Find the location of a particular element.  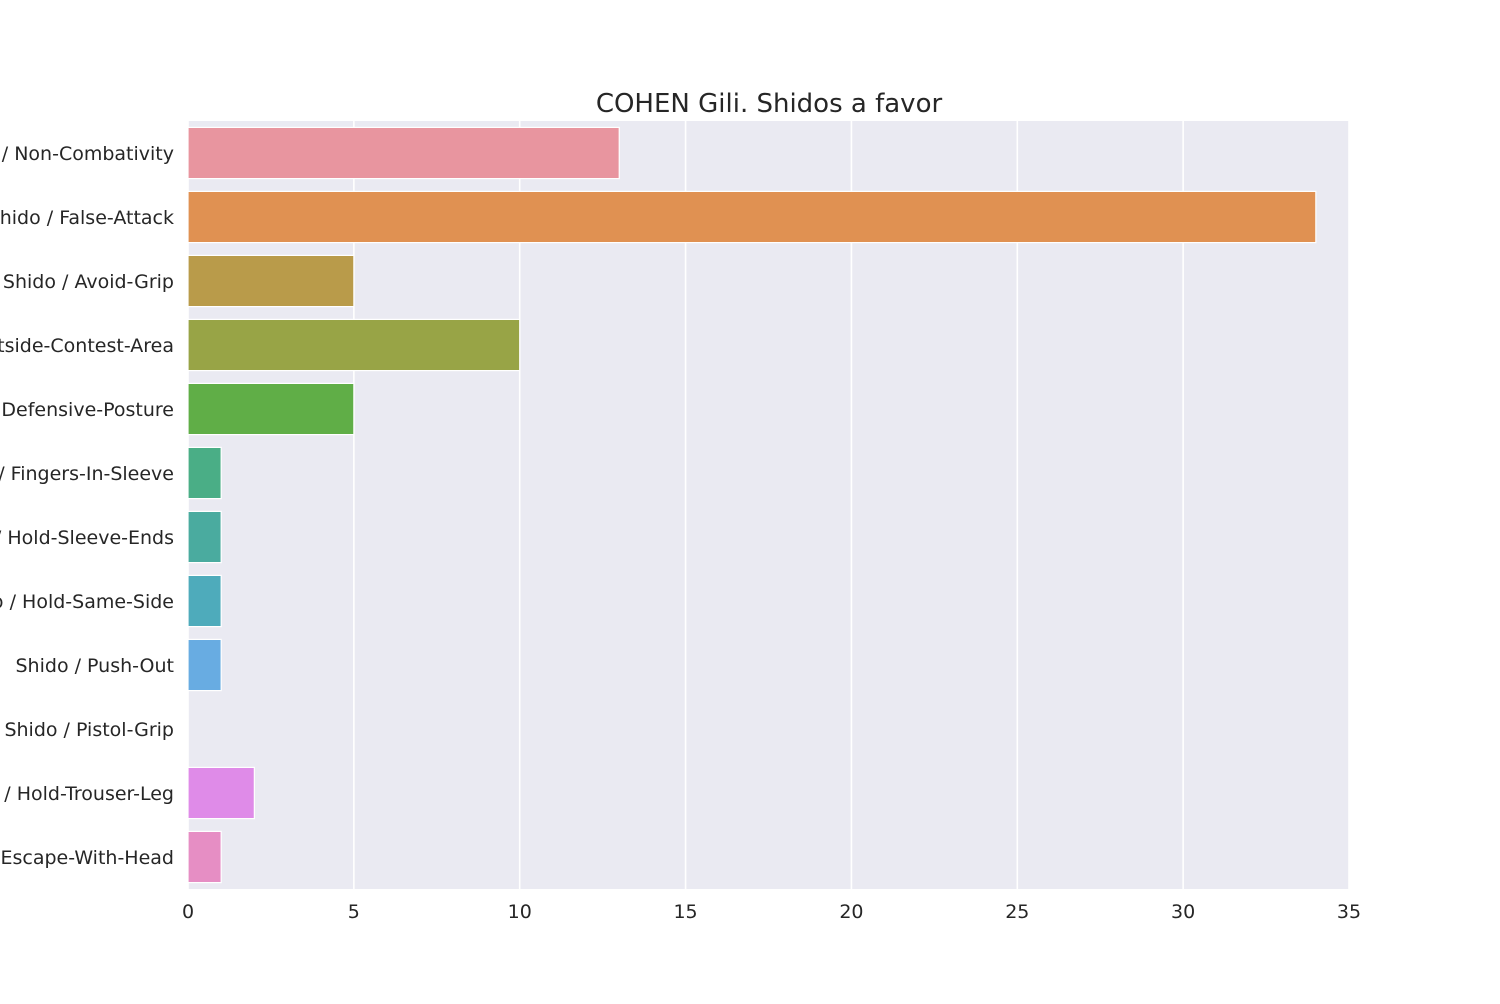

x-tick-label: 30 is located at coordinates (1183, 912).